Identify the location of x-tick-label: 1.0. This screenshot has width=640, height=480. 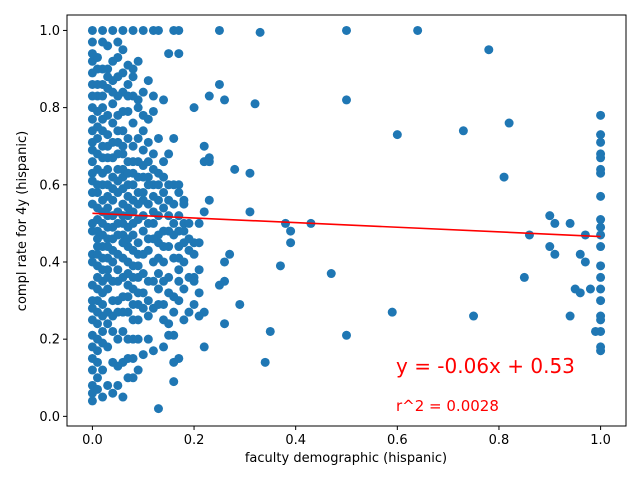
(600, 440).